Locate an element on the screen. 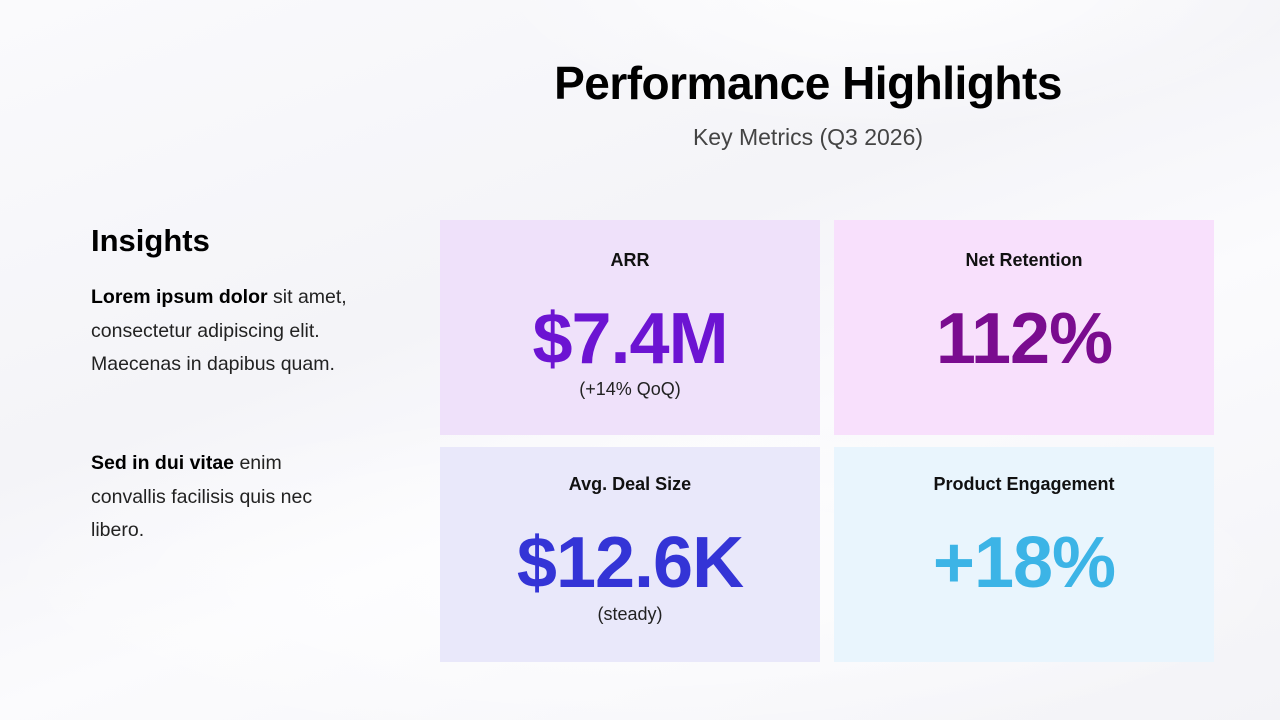 This screenshot has height=720, width=1280. insight-bold: Sed in dui vitae is located at coordinates (163, 463).